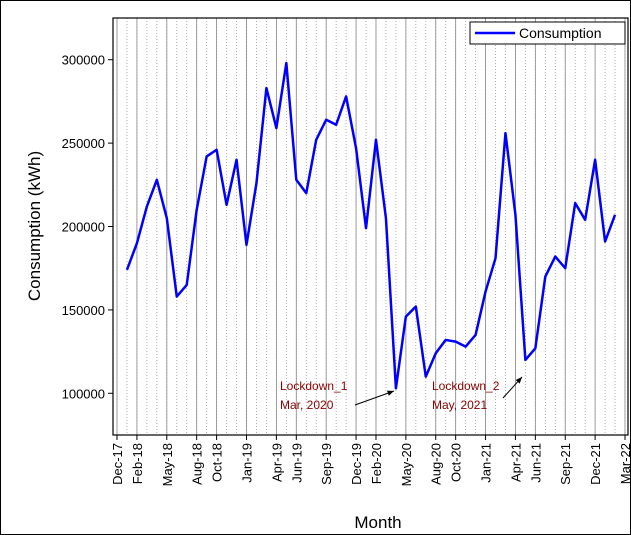 The height and width of the screenshot is (535, 631). What do you see at coordinates (515, 462) in the screenshot?
I see `x-tick-label: Apr-21` at bounding box center [515, 462].